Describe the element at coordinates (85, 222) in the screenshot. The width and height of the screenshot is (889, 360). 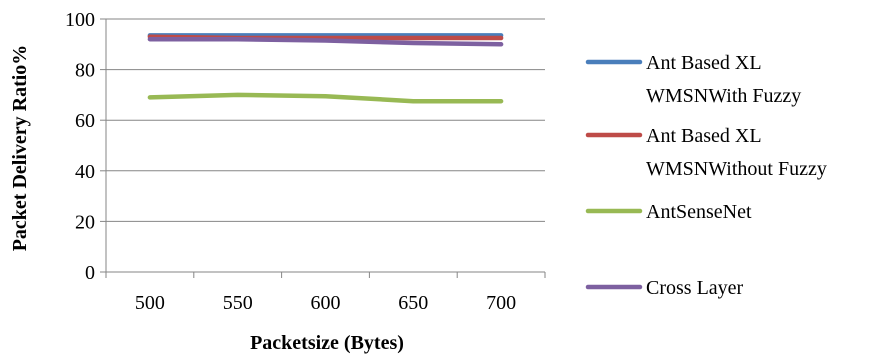
I see `y-tick-label: 20` at that location.